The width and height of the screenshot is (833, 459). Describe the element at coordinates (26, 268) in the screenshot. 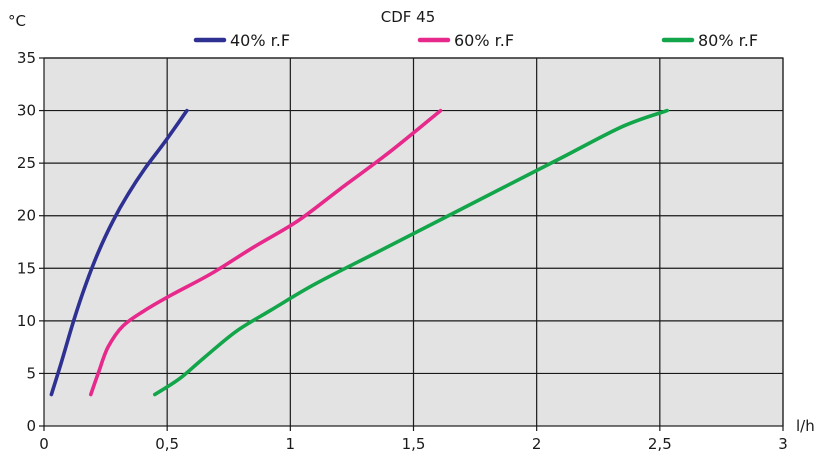

I see `y-tick-label: 15` at that location.